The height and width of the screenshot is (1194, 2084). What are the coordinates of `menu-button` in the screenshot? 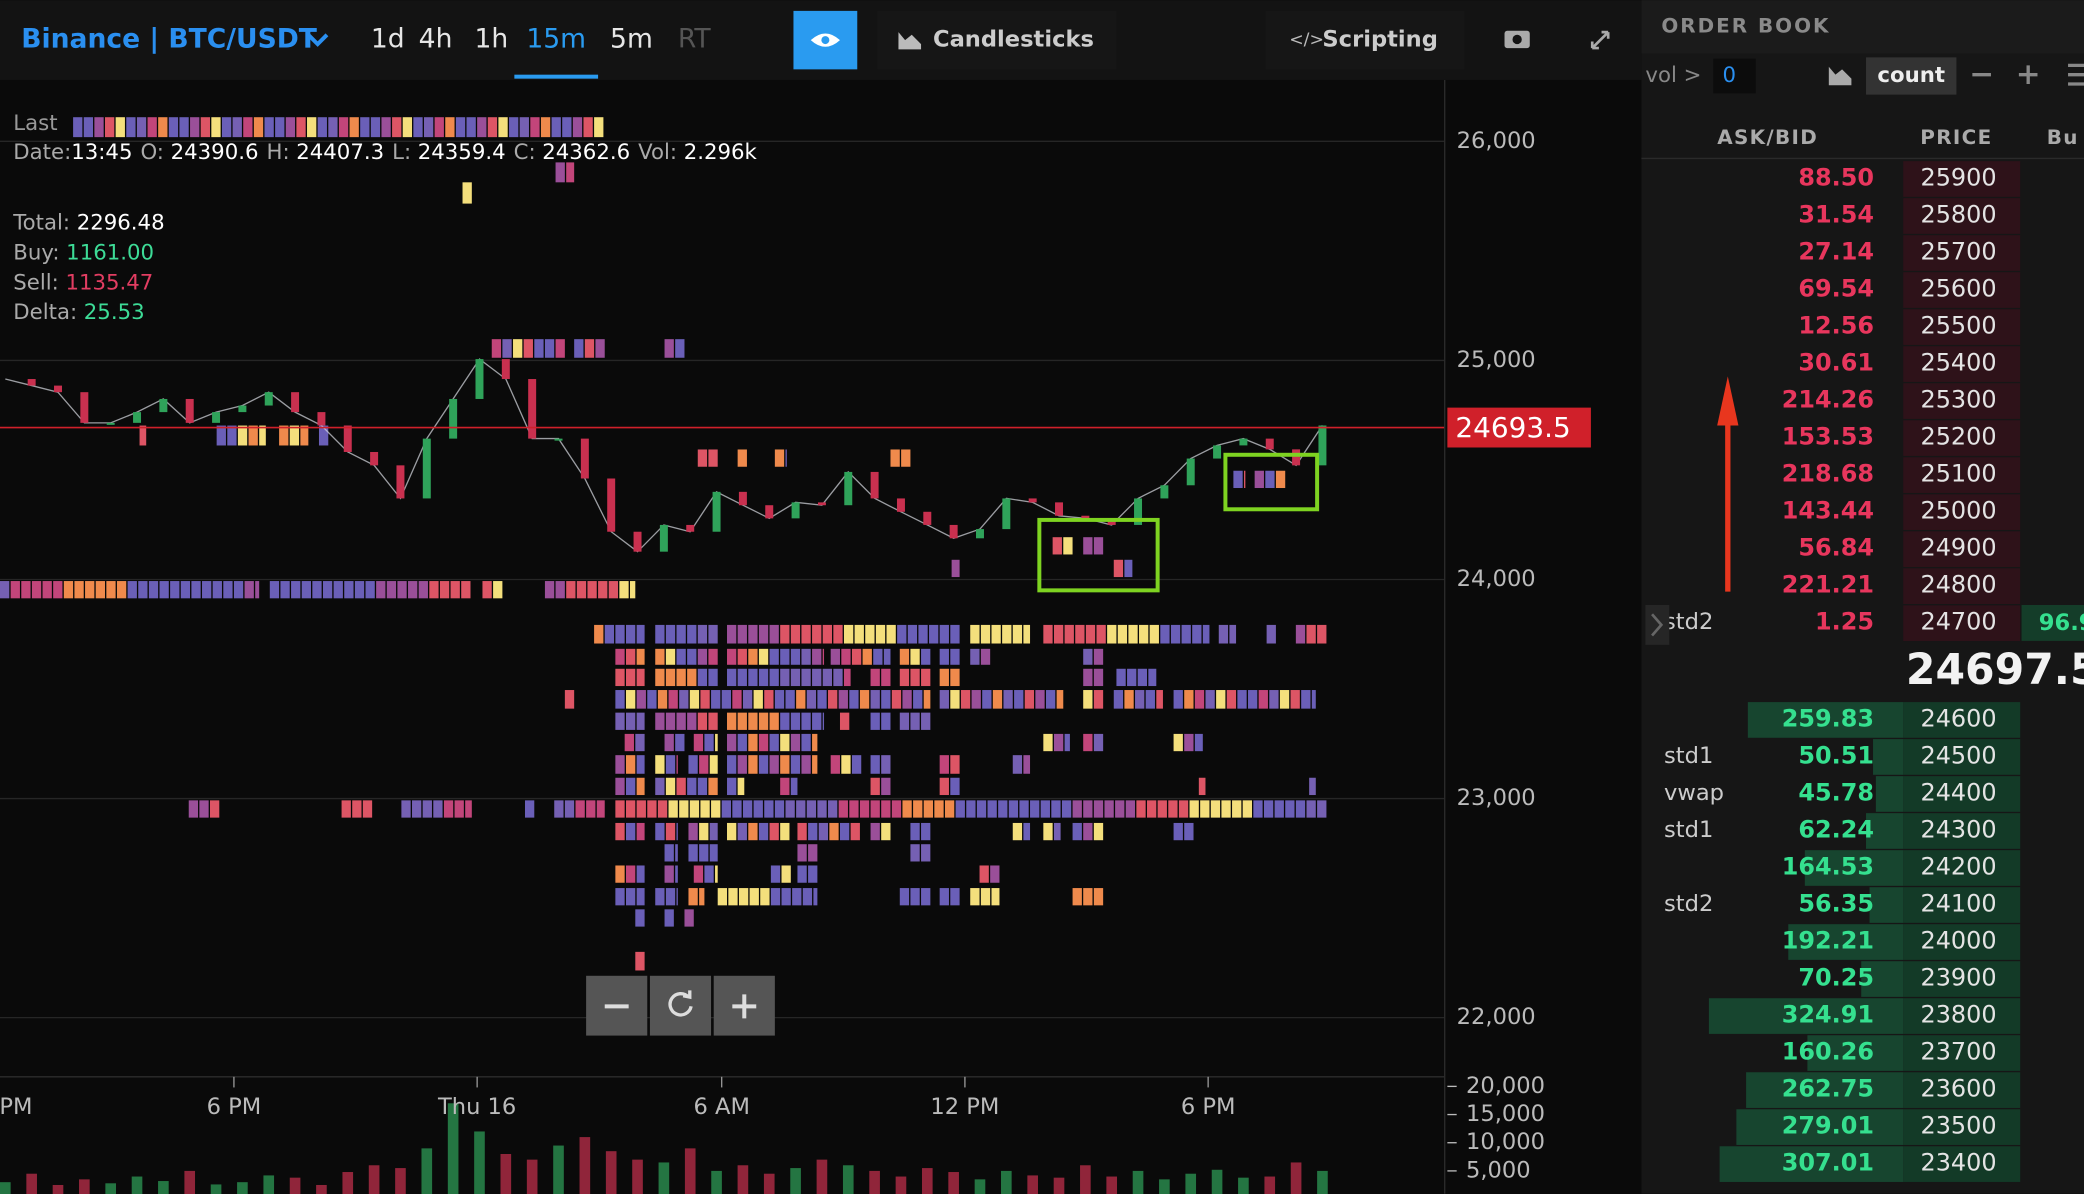 It's located at (2076, 74).